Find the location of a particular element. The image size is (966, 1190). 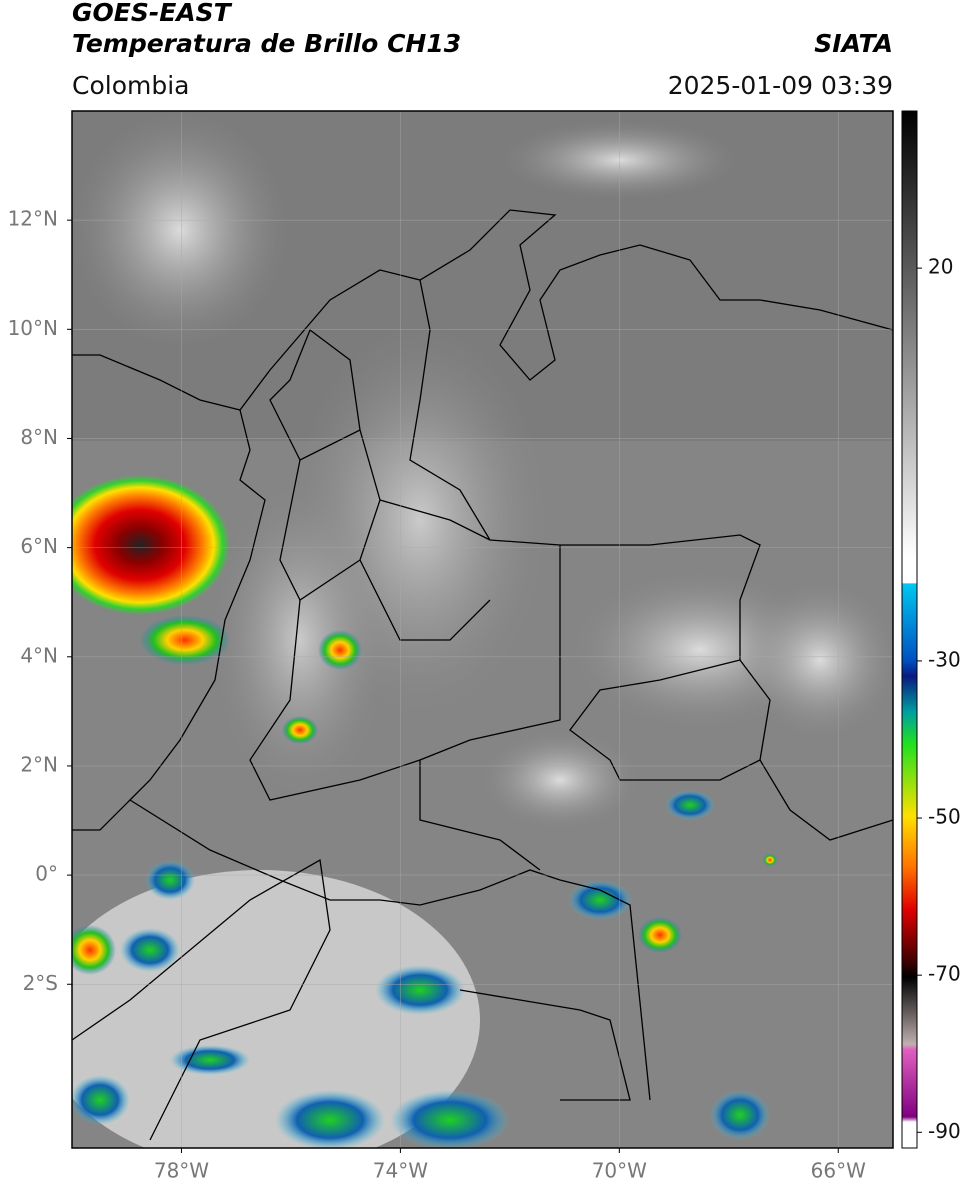

y-tick-label: 2°N is located at coordinates (39, 764).